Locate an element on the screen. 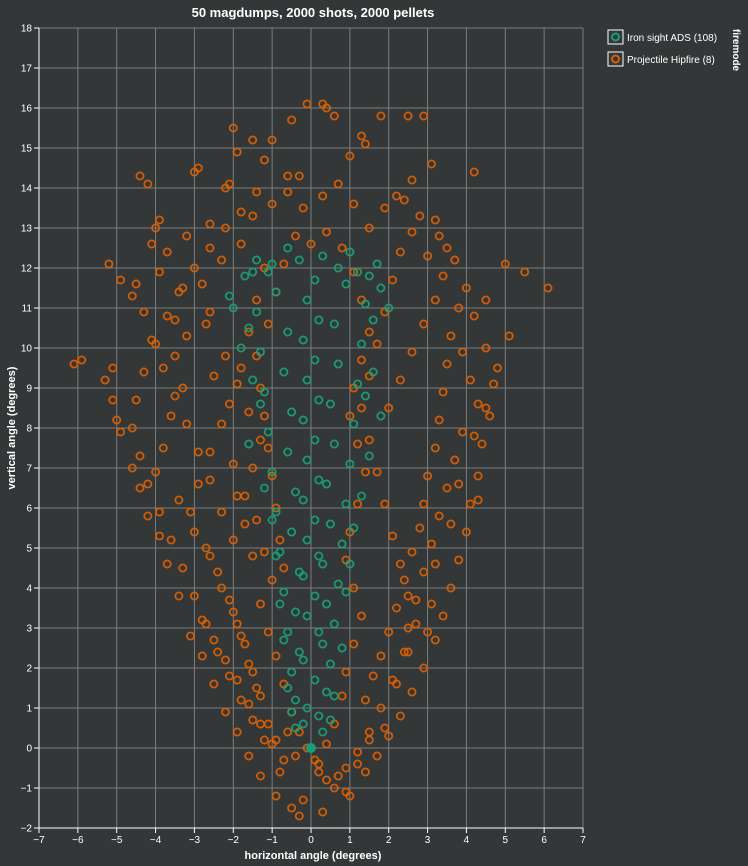 The image size is (748, 866). legend-item-iron-sight-box is located at coordinates (615, 37).